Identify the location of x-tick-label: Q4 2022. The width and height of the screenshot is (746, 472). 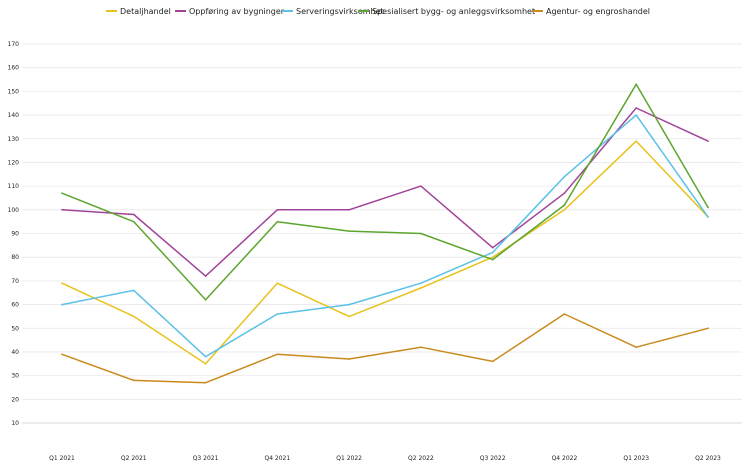
(565, 458).